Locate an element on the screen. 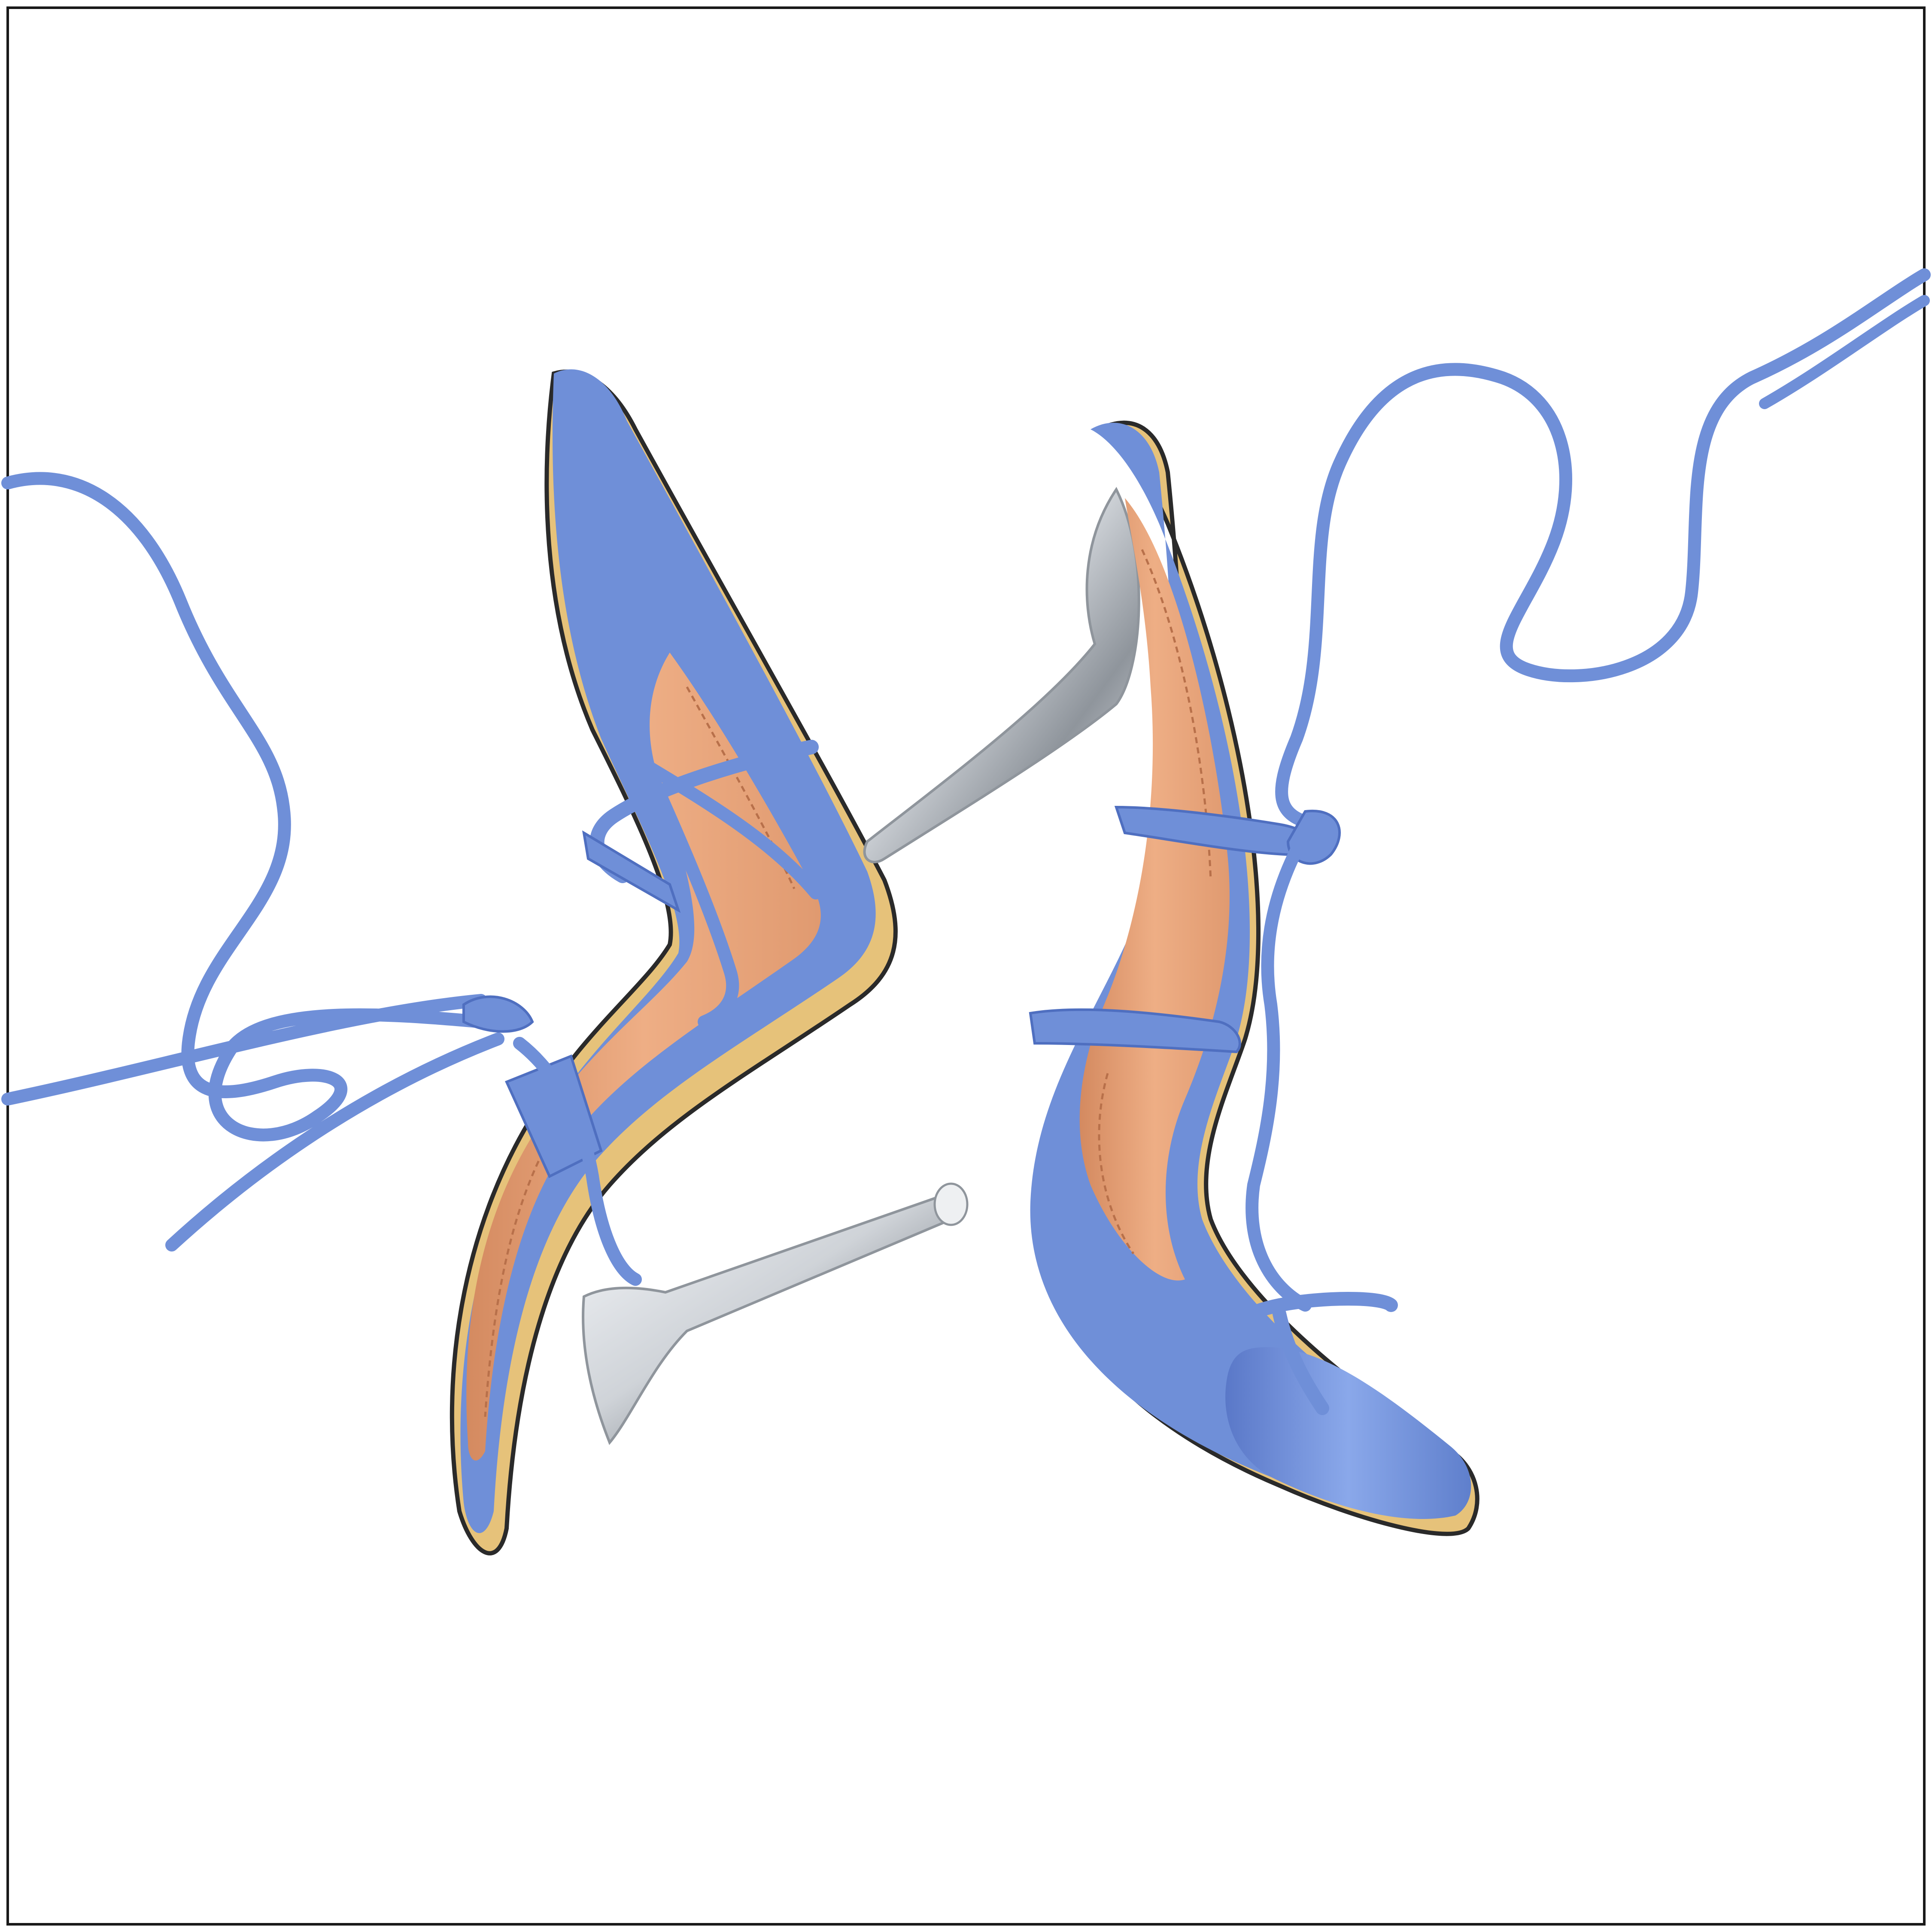 The width and height of the screenshot is (1932, 1932). left-toe-strap is located at coordinates (577, 1162).